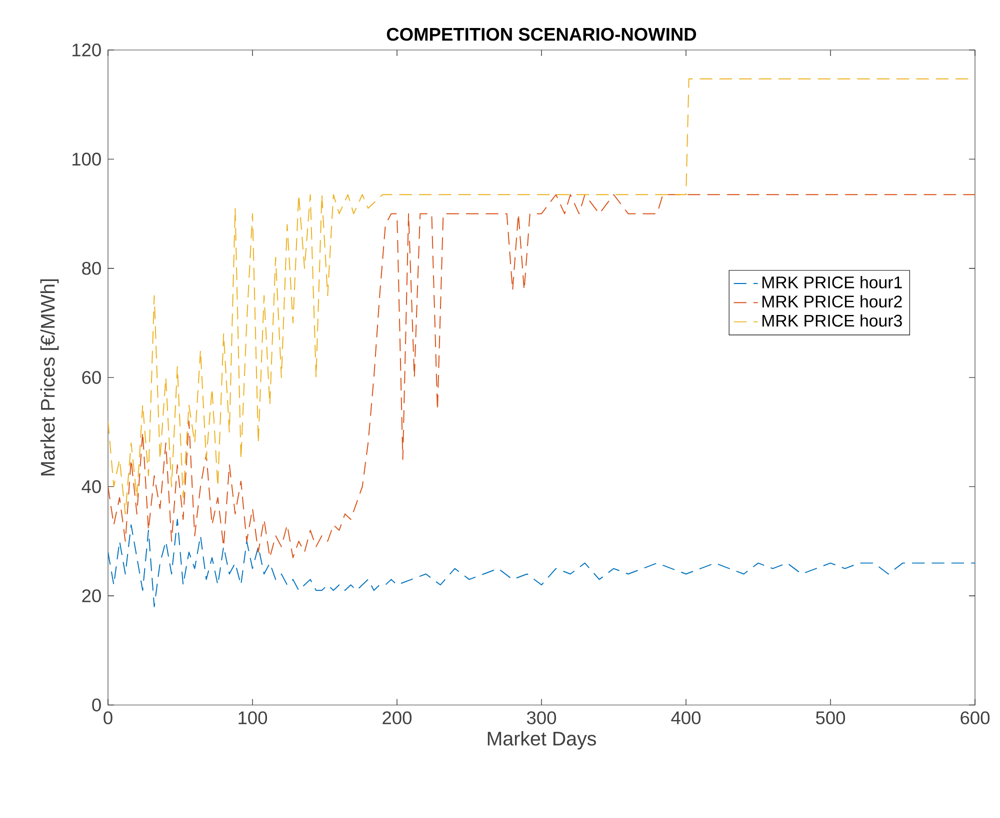  What do you see at coordinates (397, 717) in the screenshot?
I see `x-tick-label: 200` at bounding box center [397, 717].